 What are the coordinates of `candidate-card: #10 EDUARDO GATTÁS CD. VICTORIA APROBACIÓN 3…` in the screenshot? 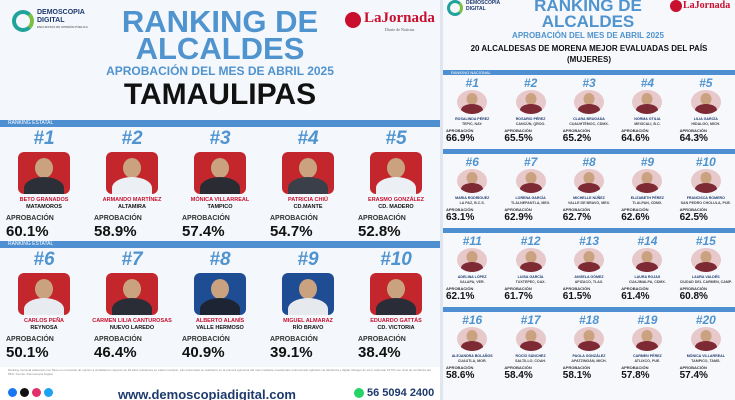 It's located at (396, 305).